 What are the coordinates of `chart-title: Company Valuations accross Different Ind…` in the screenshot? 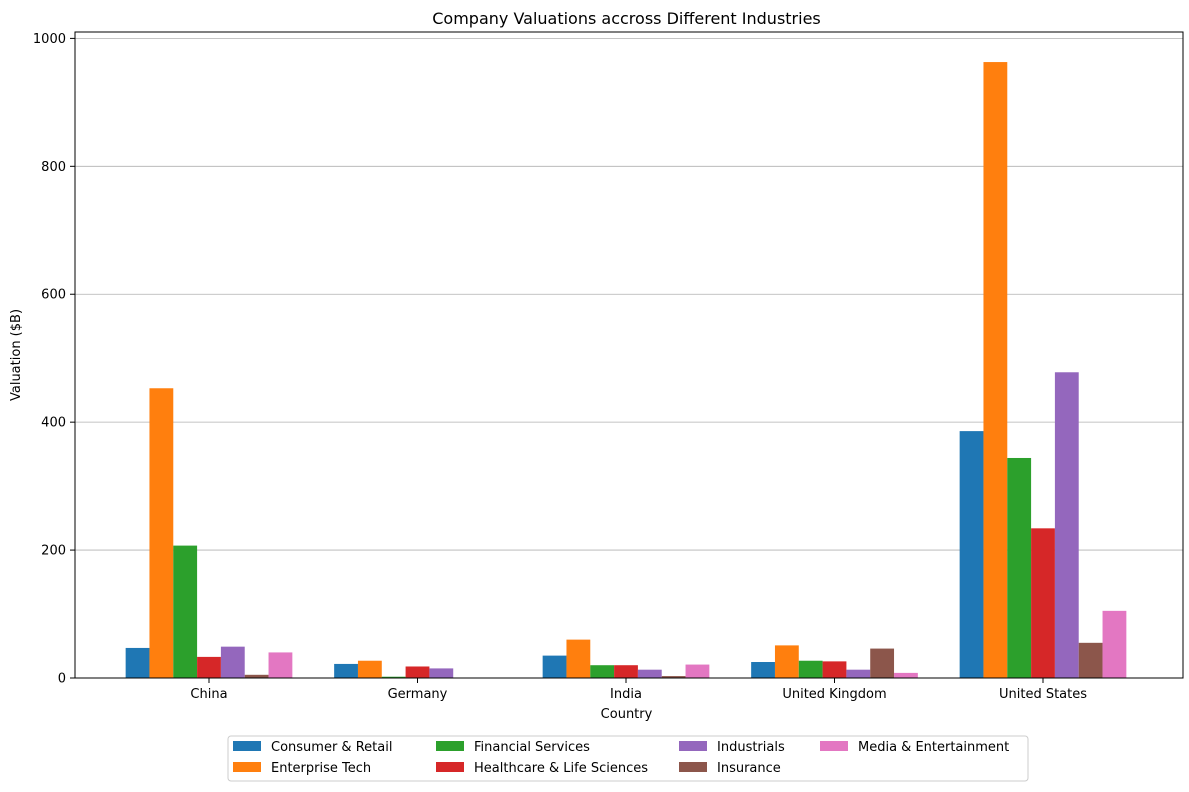 It's located at (626, 18).